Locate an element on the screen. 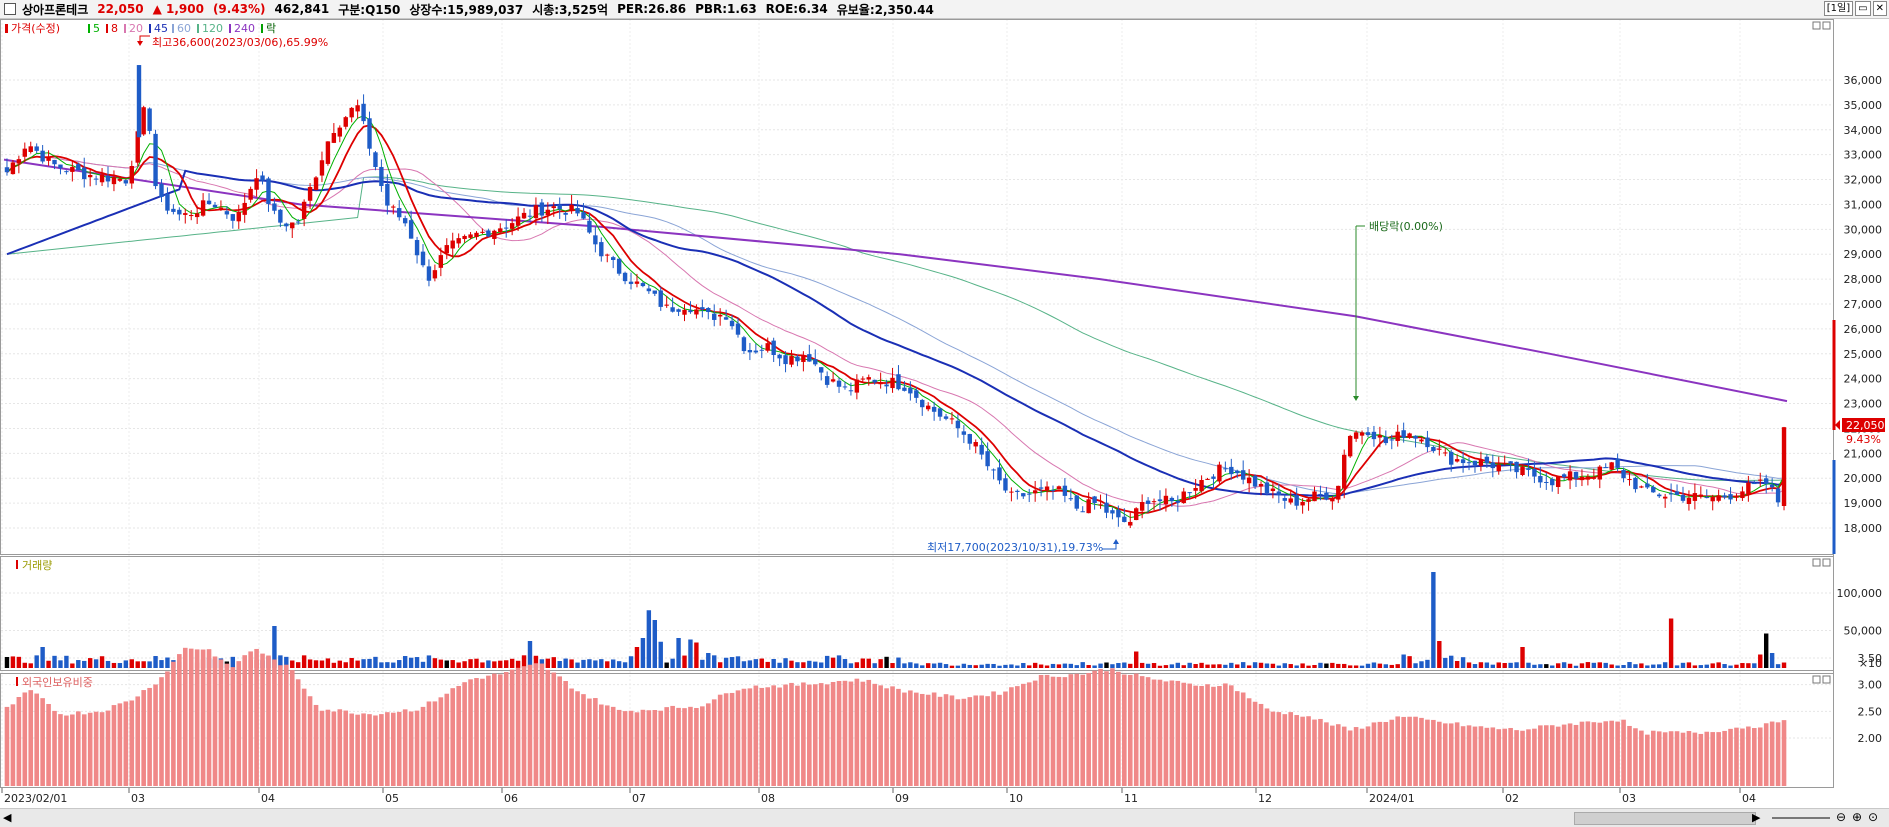 This screenshot has height=827, width=1889. horizontal-scrollbar: ◀ ▶ ⊖ ⊕ ⊙ is located at coordinates (944, 817).